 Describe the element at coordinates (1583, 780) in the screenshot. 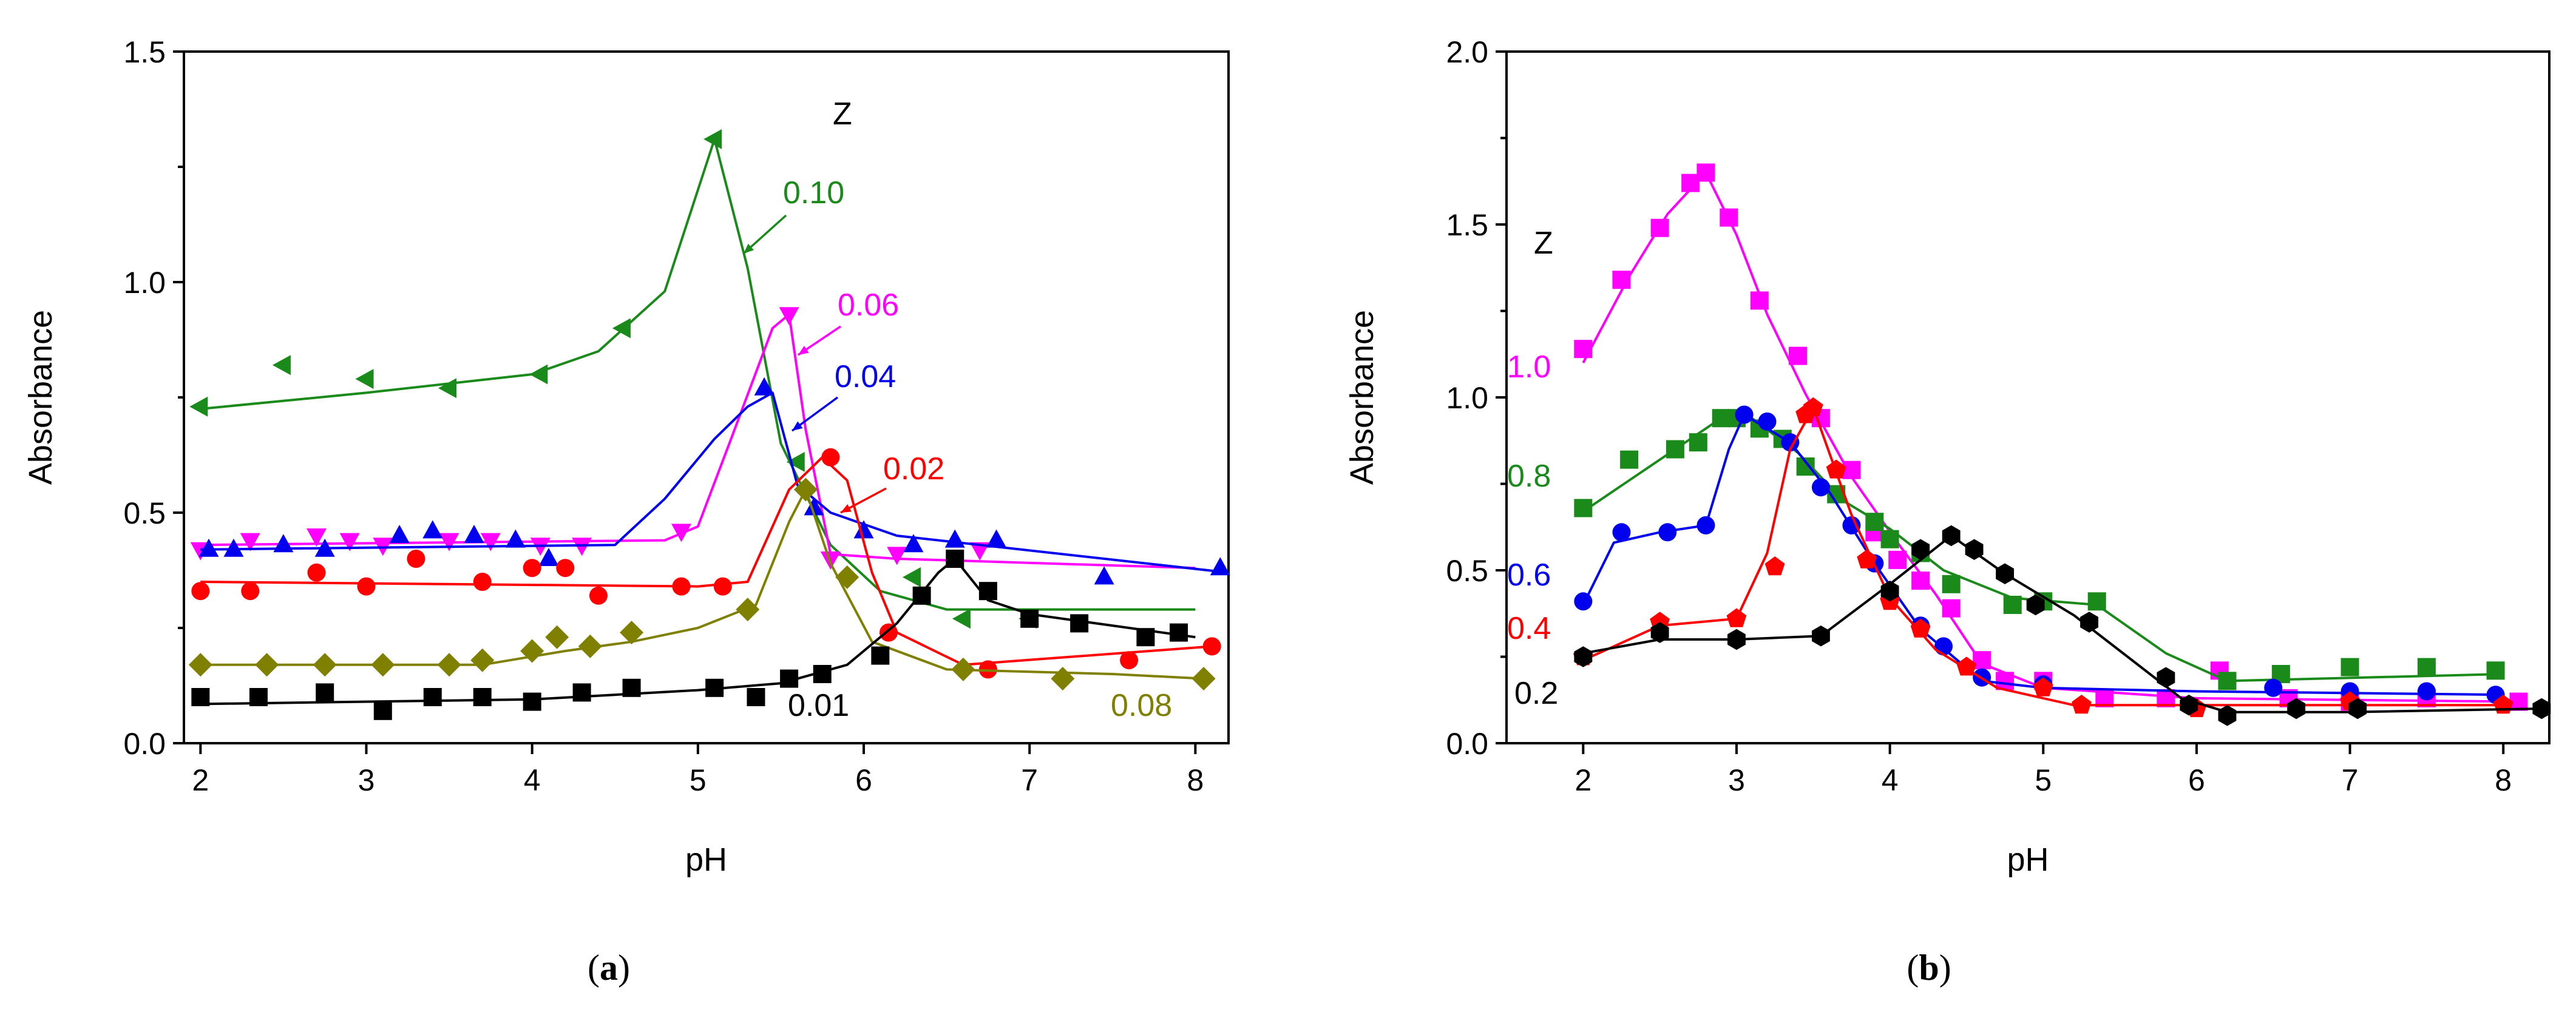

I see `x-tick-label: 2` at that location.